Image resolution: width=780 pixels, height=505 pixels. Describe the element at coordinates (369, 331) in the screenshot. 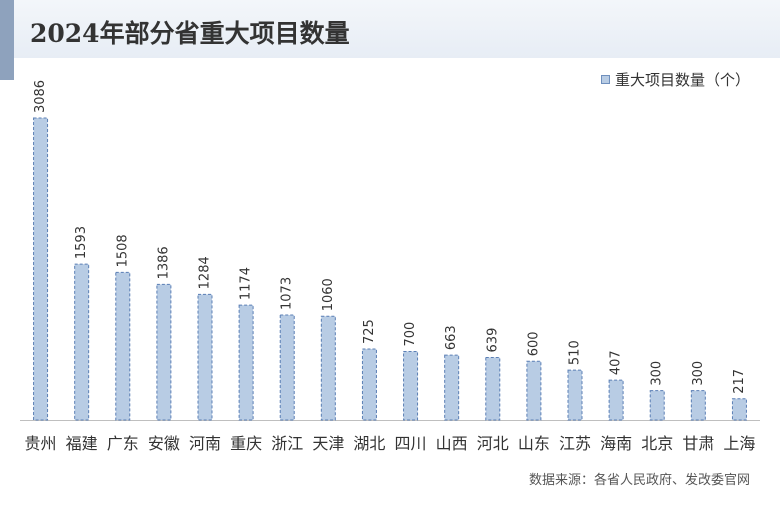

I see `bar-value-label: 725` at that location.